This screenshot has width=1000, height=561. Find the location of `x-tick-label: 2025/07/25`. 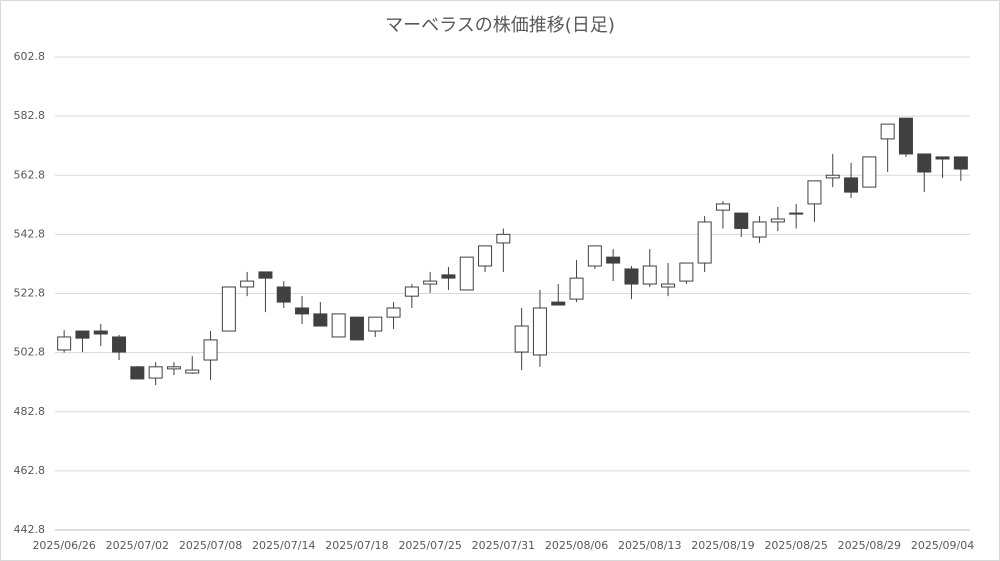

x-tick-label: 2025/07/25 is located at coordinates (429, 545).